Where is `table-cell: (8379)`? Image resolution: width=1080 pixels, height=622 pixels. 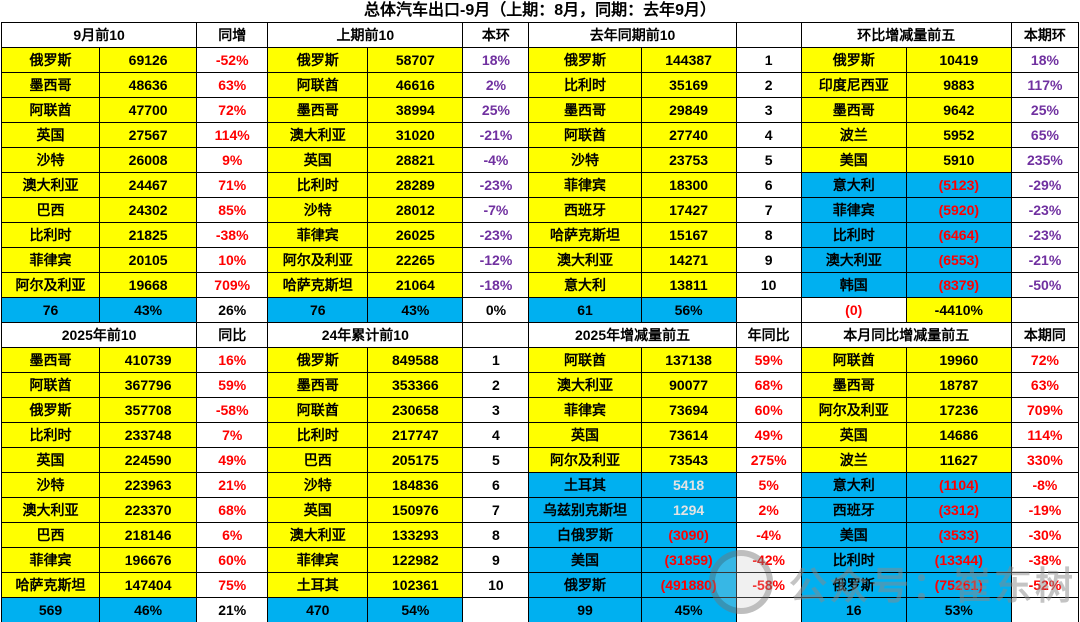
table-cell: (8379) is located at coordinates (958, 285).